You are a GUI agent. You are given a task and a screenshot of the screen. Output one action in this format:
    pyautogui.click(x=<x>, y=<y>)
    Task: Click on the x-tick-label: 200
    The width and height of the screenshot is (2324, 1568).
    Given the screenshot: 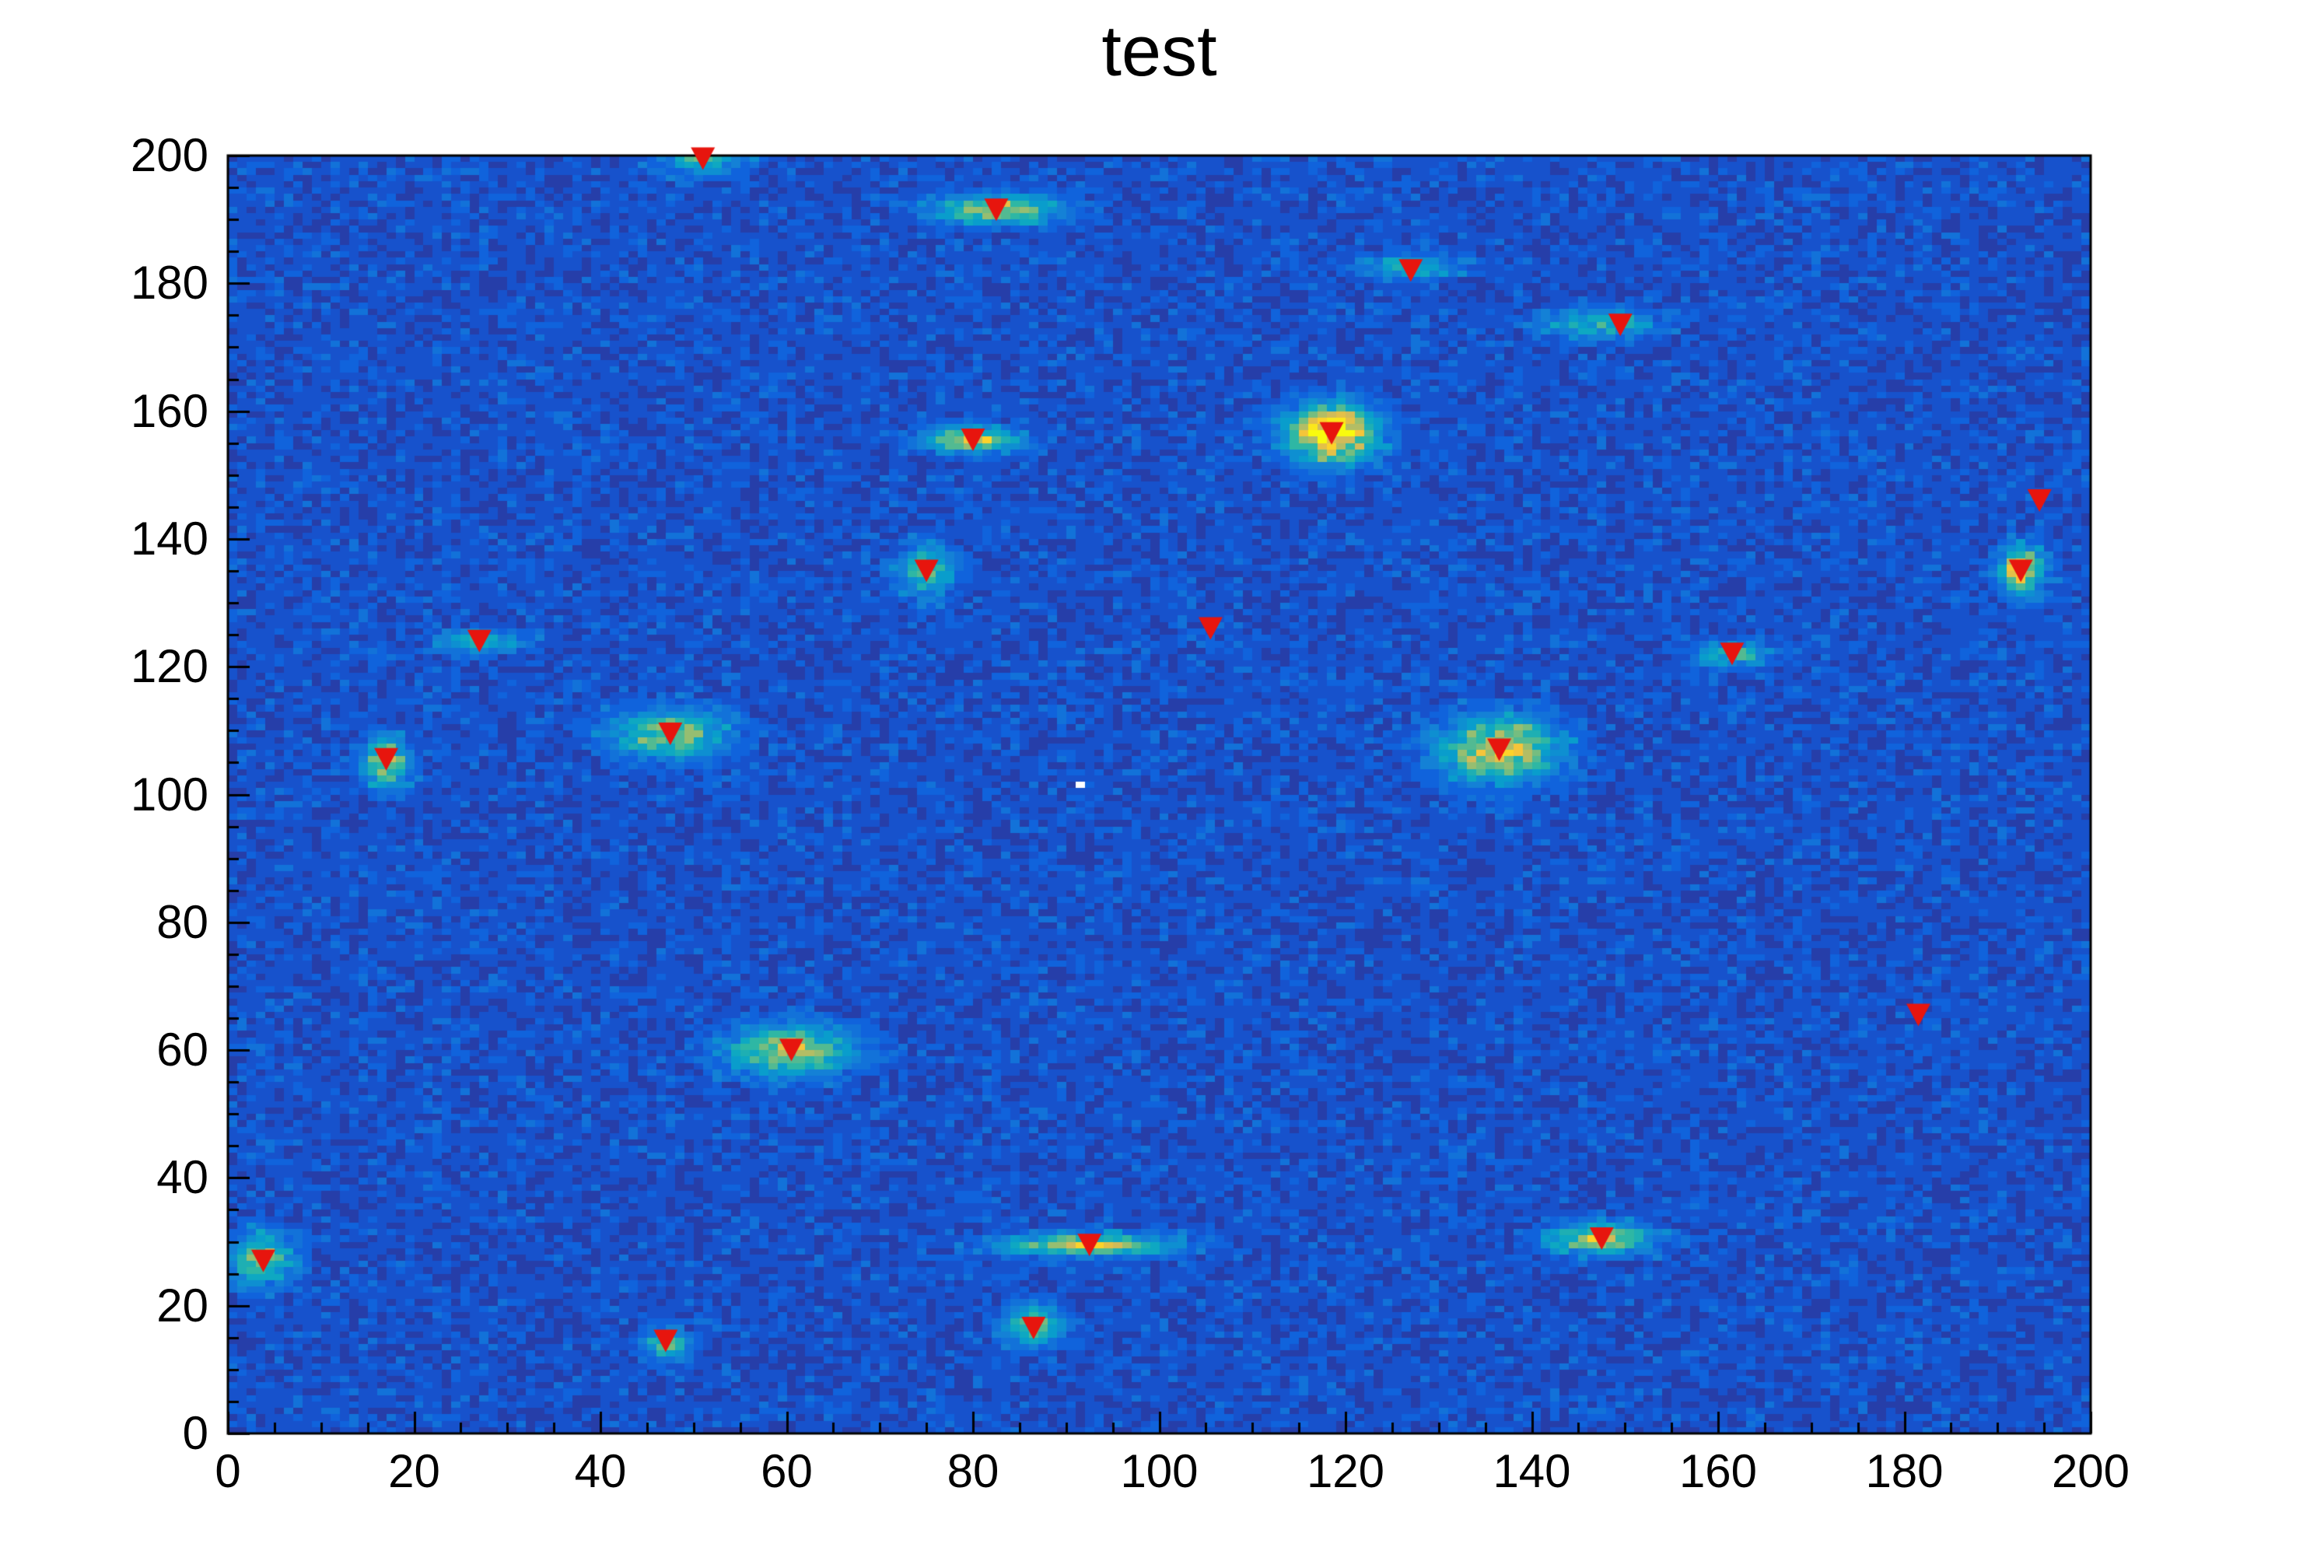 What is the action you would take?
    pyautogui.click(x=2091, y=1471)
    